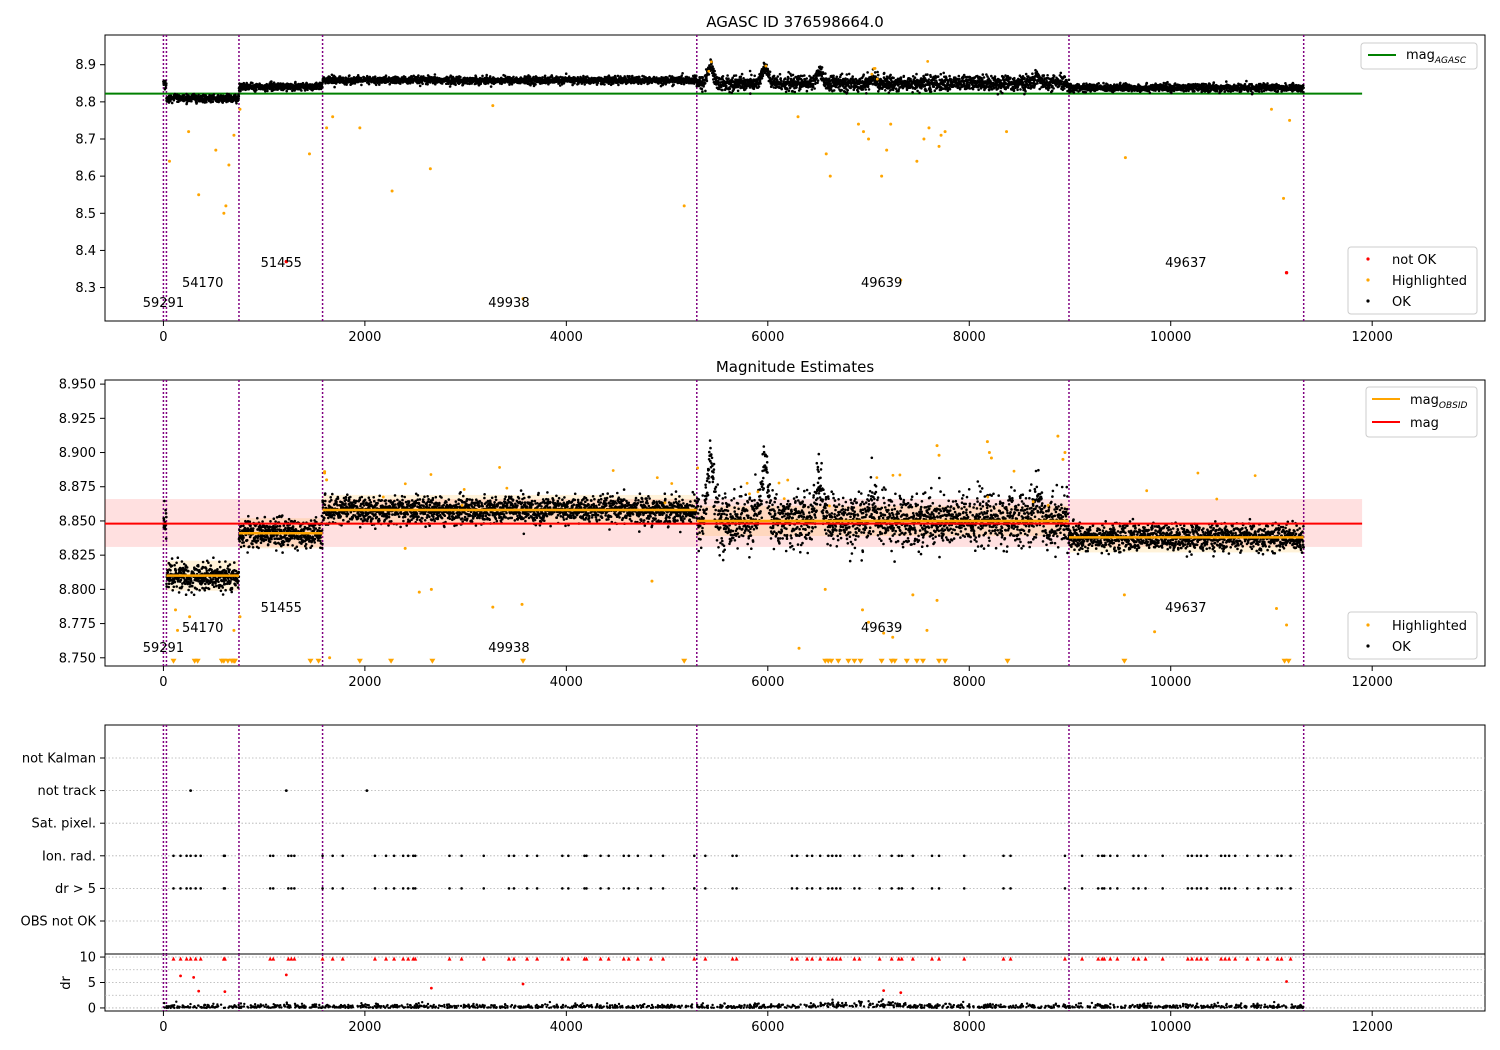  What do you see at coordinates (795, 22) in the screenshot?
I see `panel-title: AGASC ID 376598664.0` at bounding box center [795, 22].